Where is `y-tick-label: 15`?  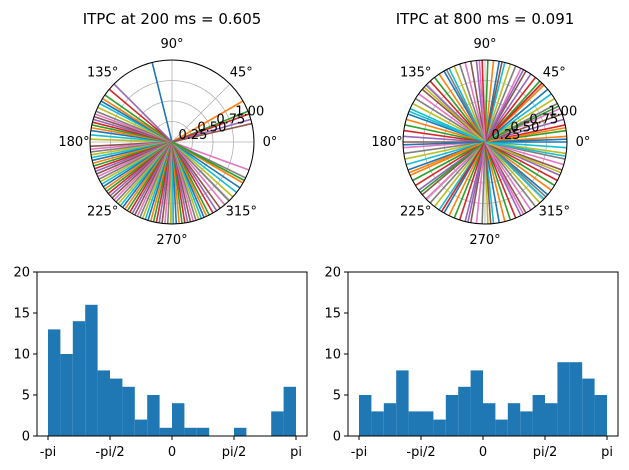 y-tick-label: 15 is located at coordinates (21, 314).